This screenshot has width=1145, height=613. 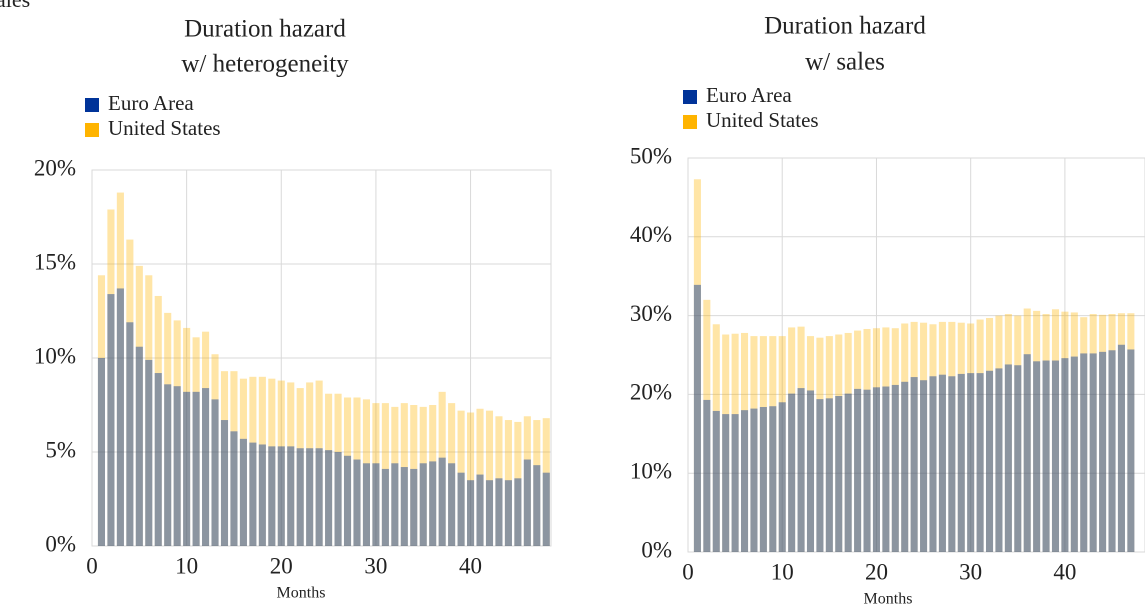 I want to click on y-tick-label: 0%, so click(x=656, y=549).